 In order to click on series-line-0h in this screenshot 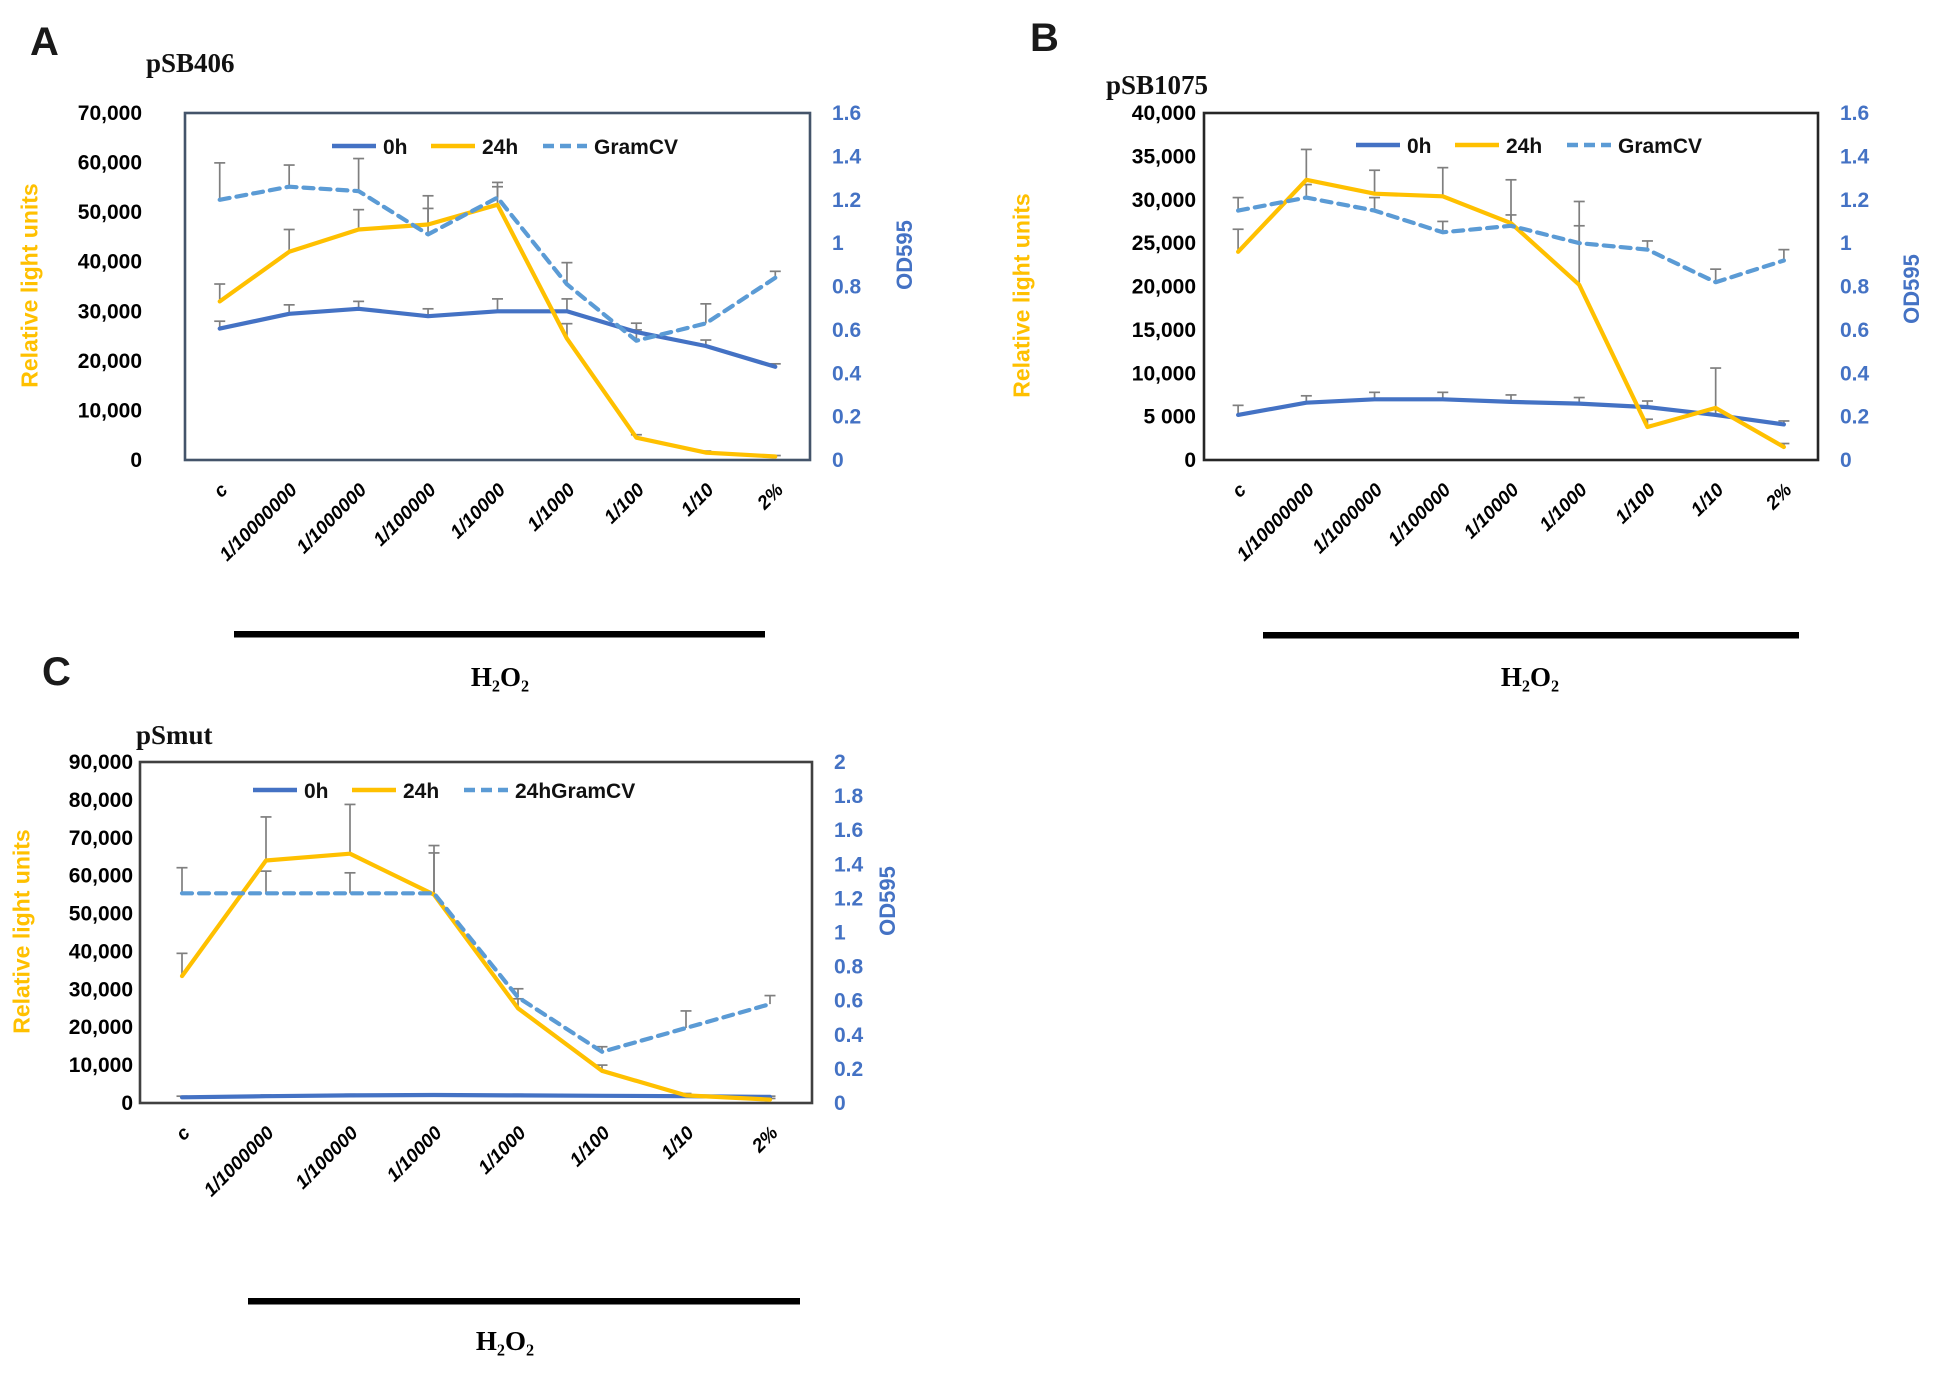, I will do `click(476, 1096)`.